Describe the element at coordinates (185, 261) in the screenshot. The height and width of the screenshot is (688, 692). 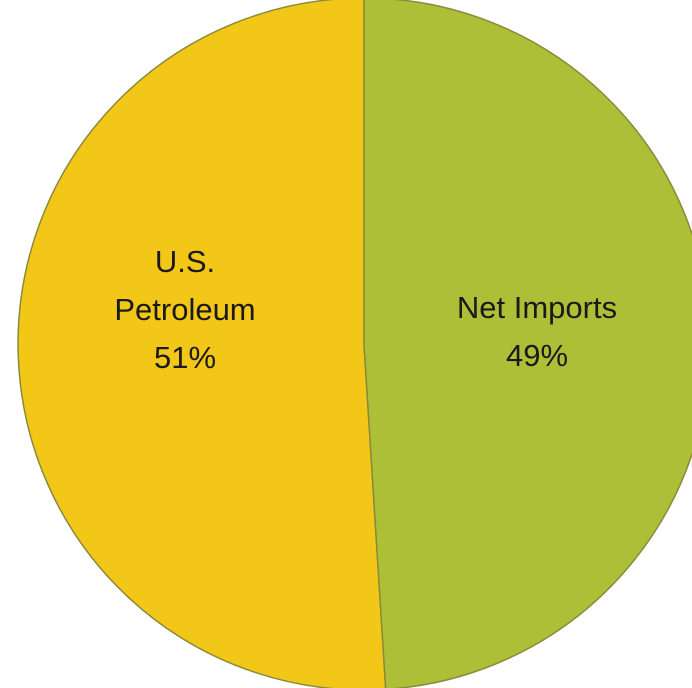
I see `slice-category-label-0-0: U.S.` at that location.